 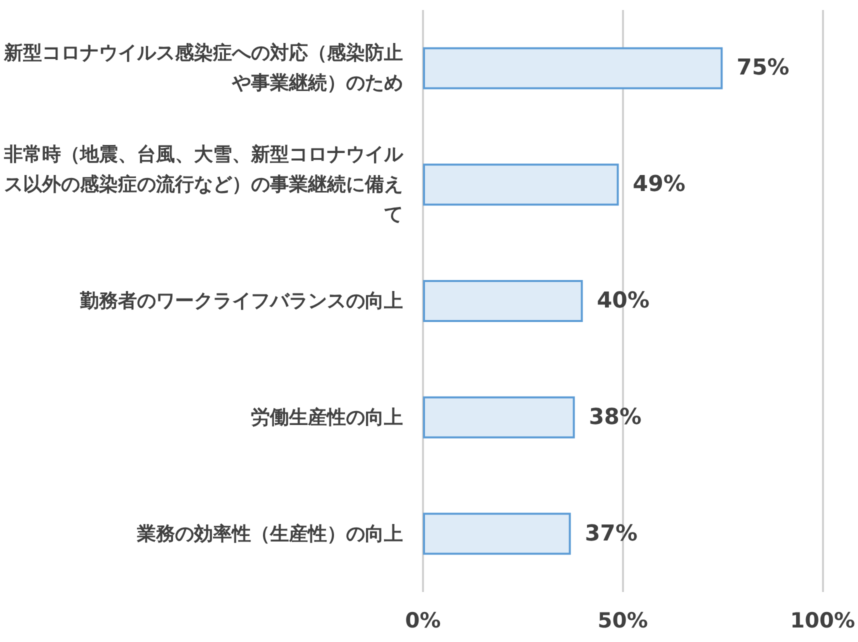 I want to click on x-tick-label: 100%, so click(x=823, y=620).